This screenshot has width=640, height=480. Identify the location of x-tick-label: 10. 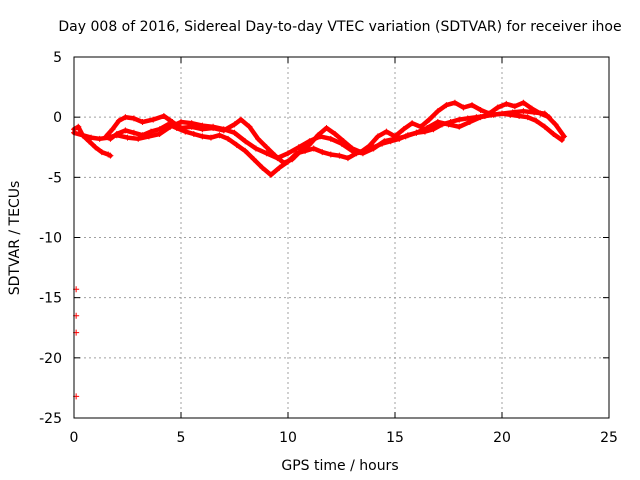
(288, 438).